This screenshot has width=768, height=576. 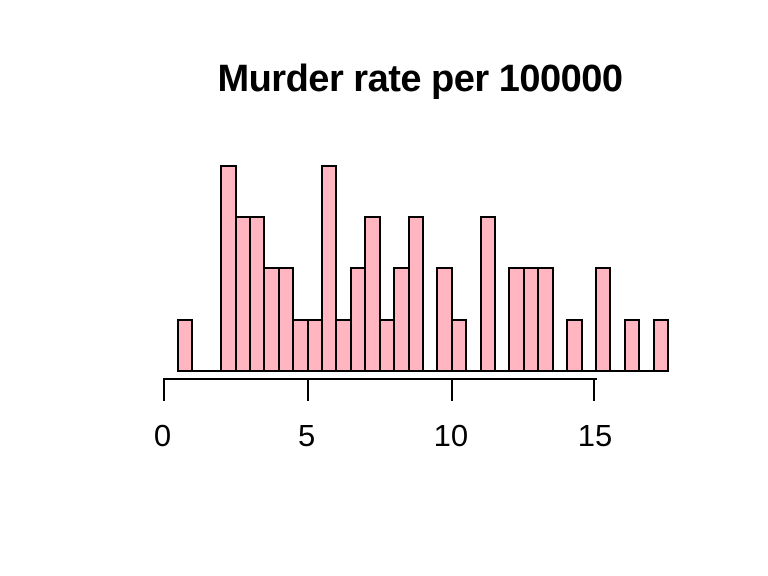 What do you see at coordinates (451, 435) in the screenshot?
I see `x-axis-tick-label: 10` at bounding box center [451, 435].